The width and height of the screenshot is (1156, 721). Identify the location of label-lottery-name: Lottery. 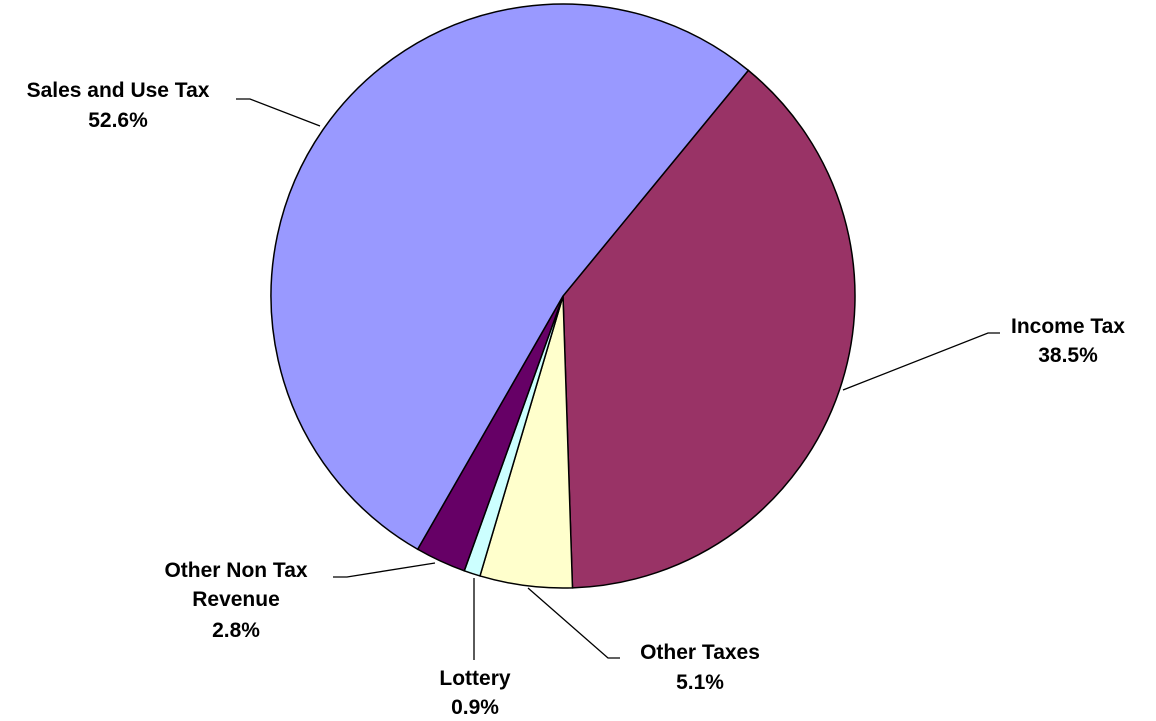
(474, 678).